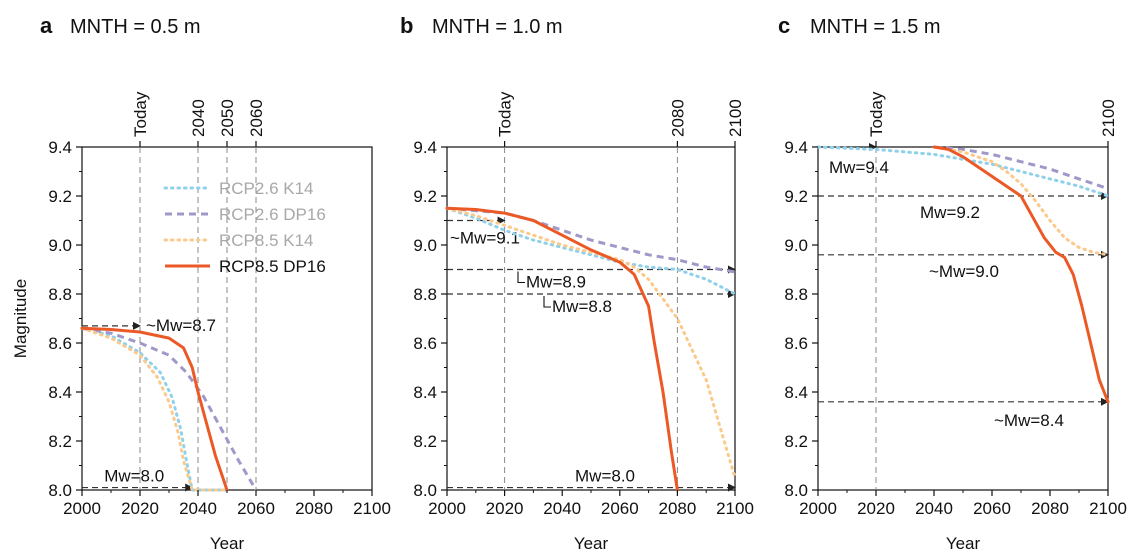  Describe the element at coordinates (591, 543) in the screenshot. I see `panel-b-x-axis-label: Year` at that location.